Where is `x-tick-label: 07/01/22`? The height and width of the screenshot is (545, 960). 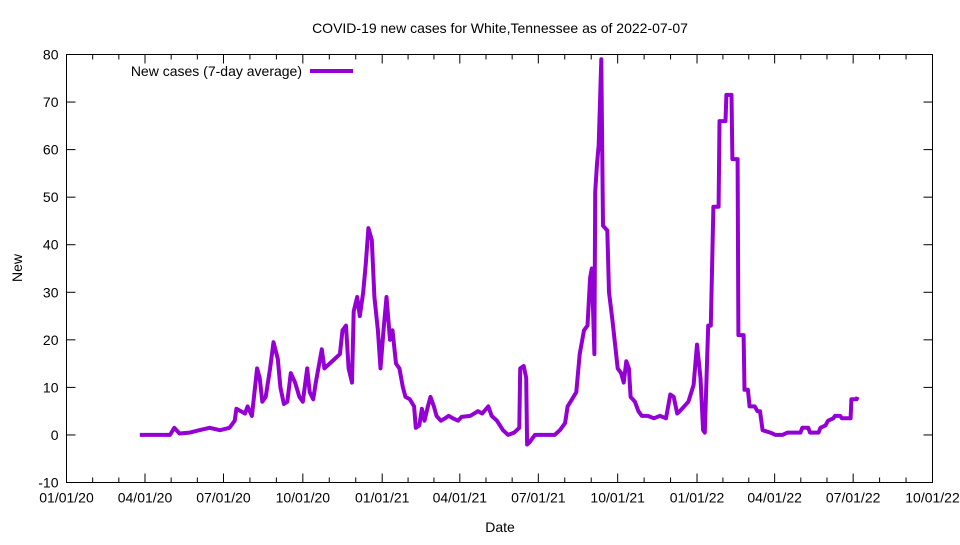 x-tick-label: 07/01/22 is located at coordinates (853, 498).